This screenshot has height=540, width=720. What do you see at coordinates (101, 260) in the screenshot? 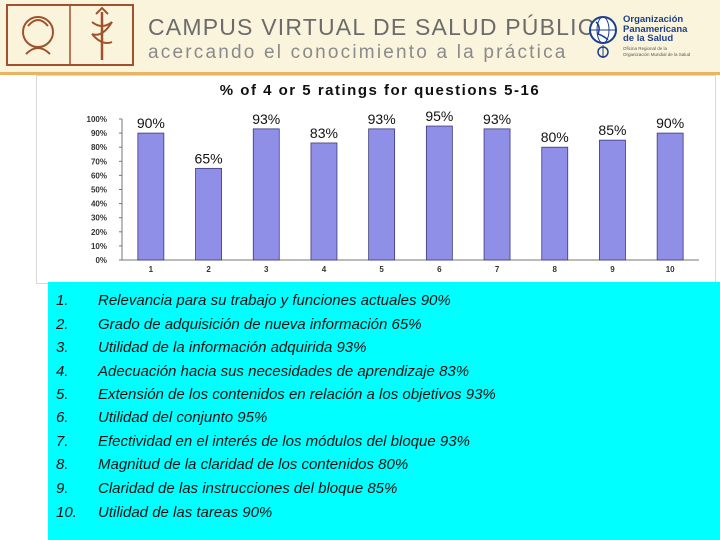
I see `y-tick-label: 0%` at bounding box center [101, 260].